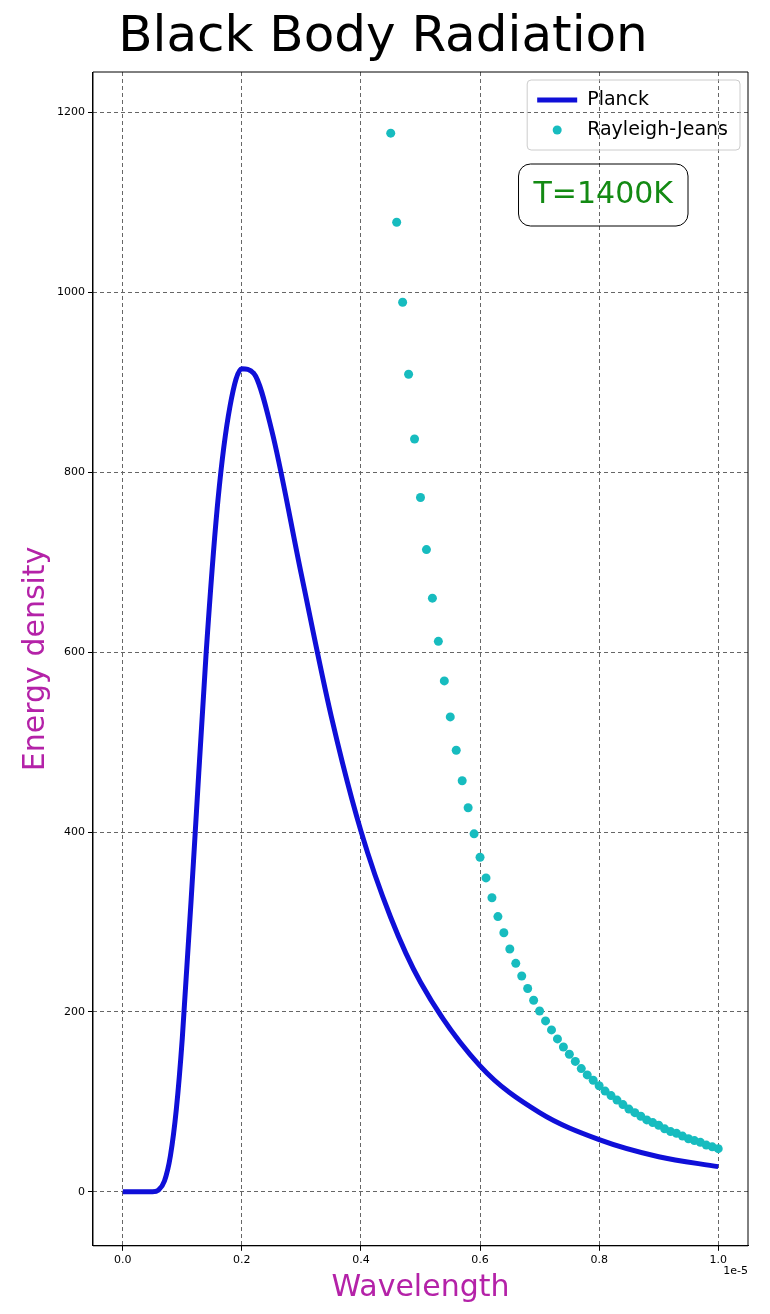  I want to click on y-axis-title: Energy density, so click(33, 659).